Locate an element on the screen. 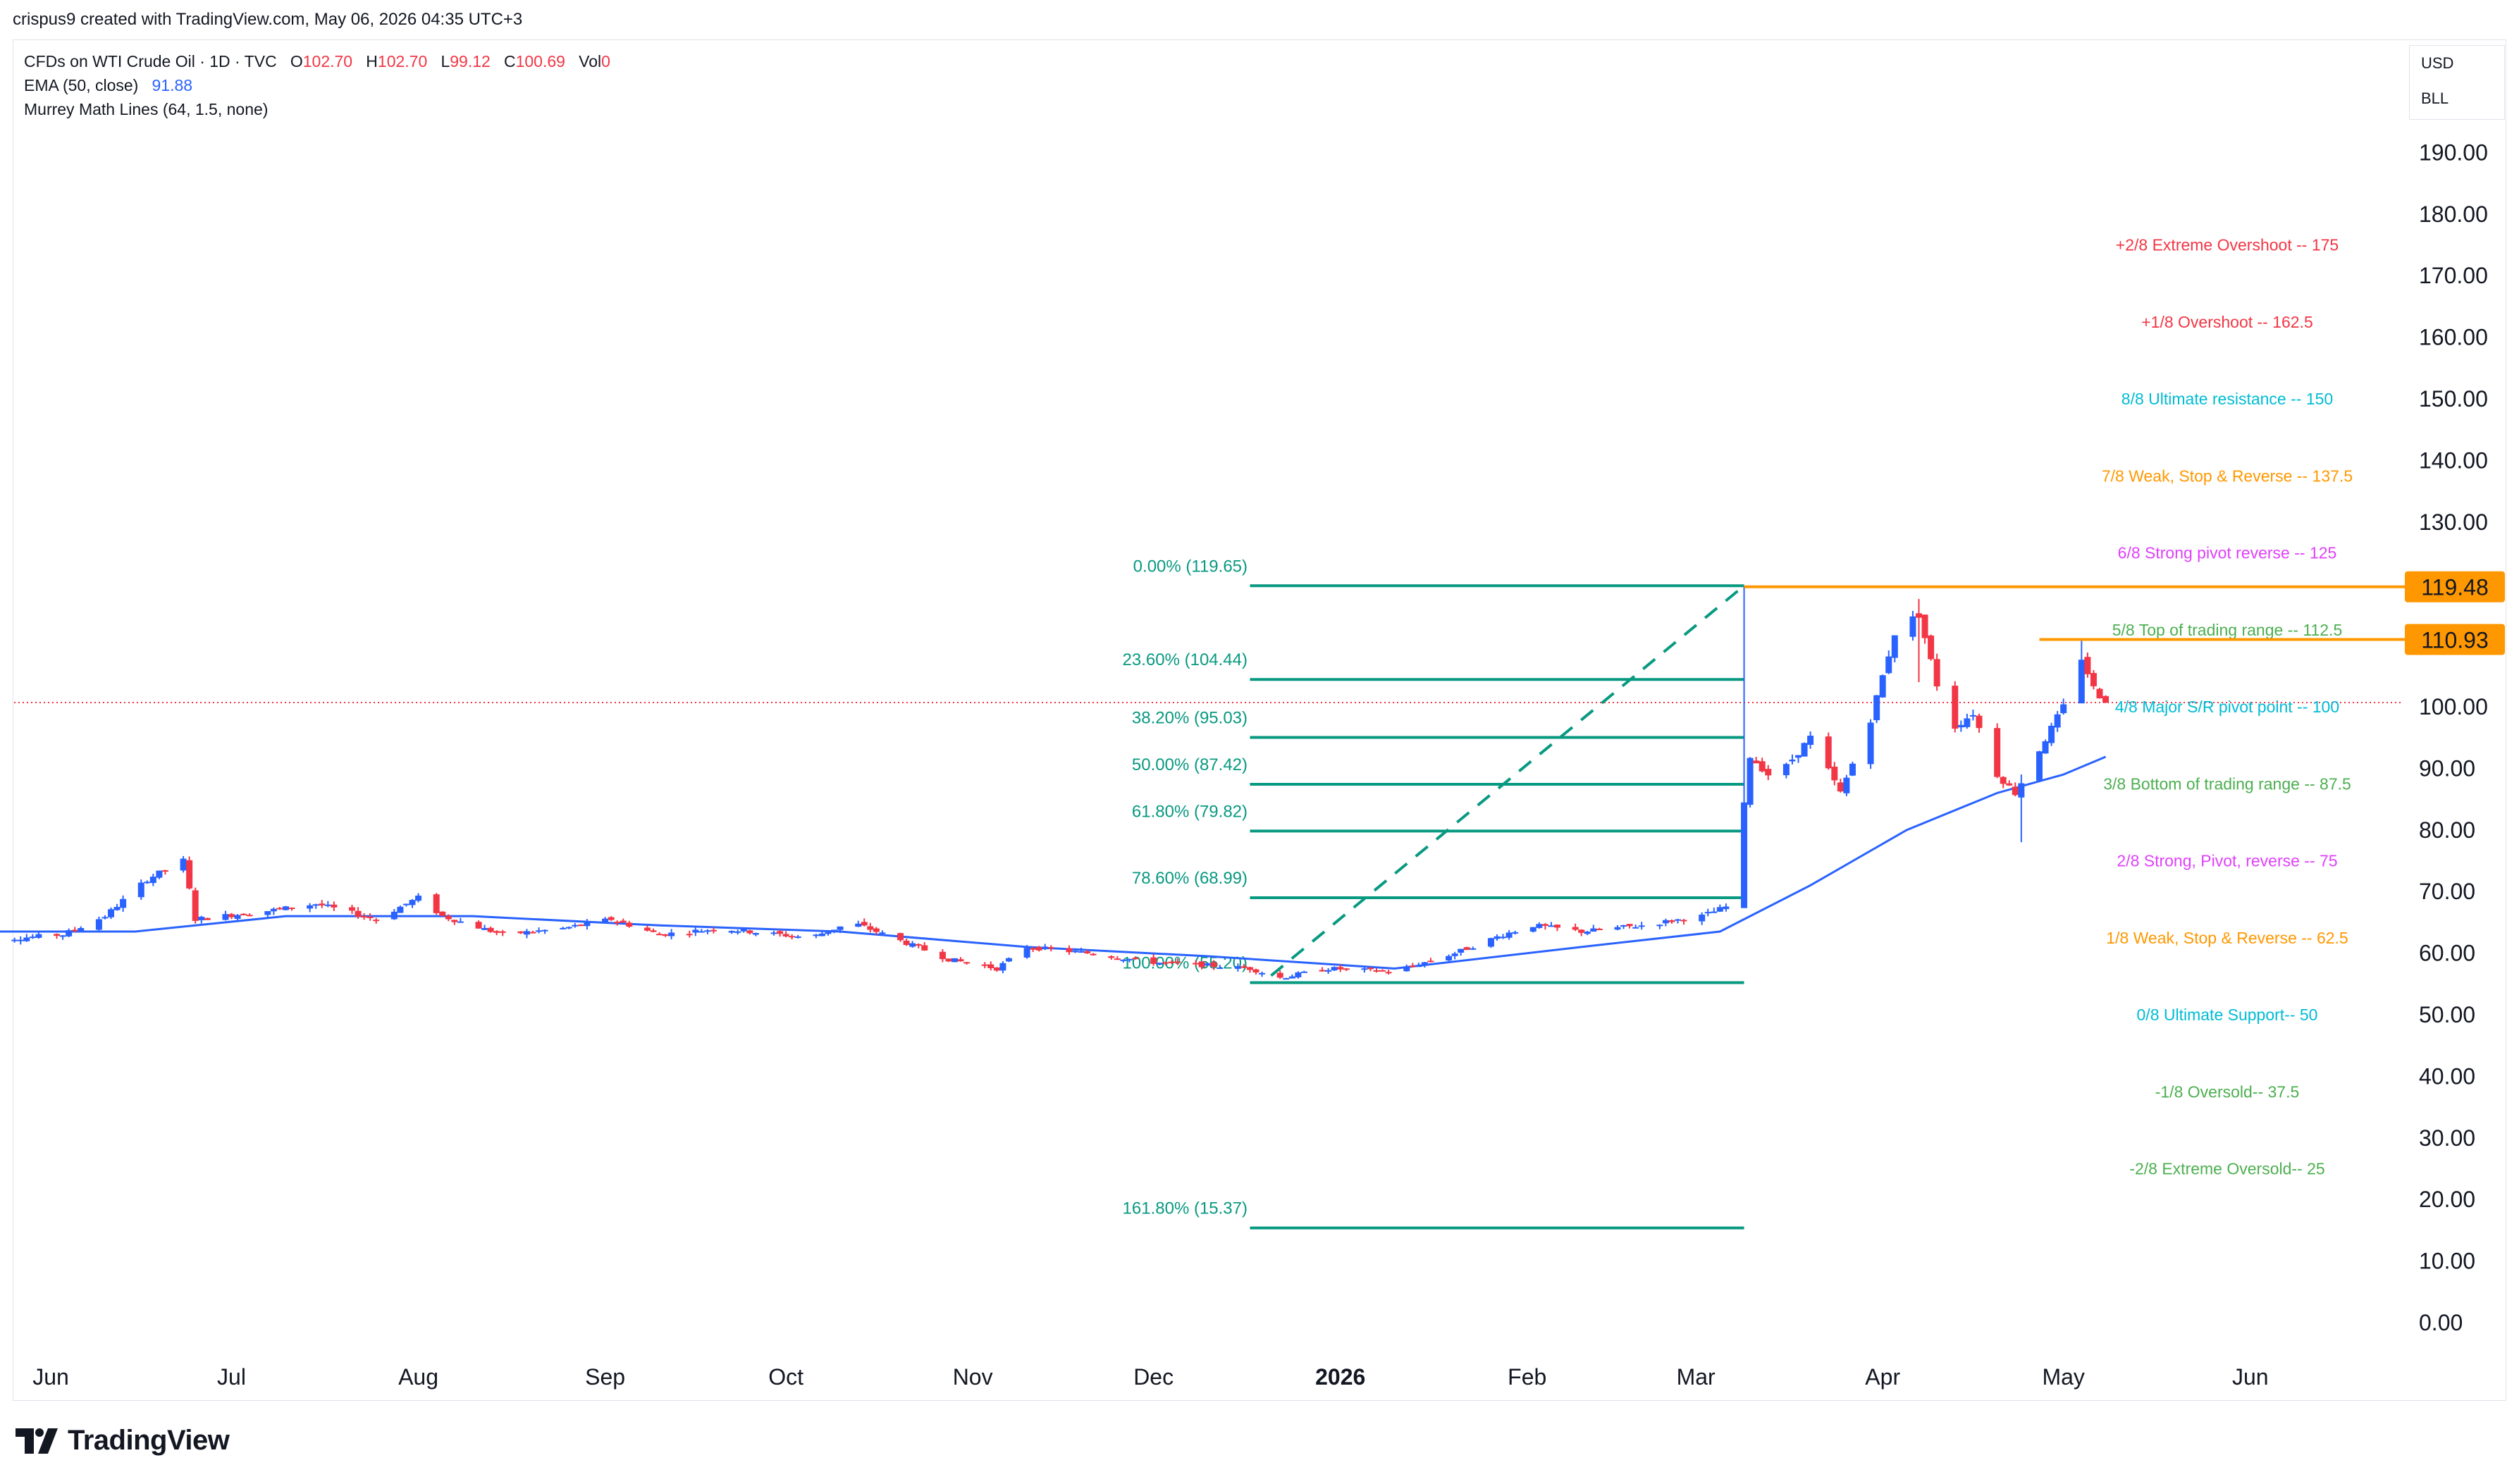 This screenshot has width=2519, height=1484. low-label: L is located at coordinates (445, 61).